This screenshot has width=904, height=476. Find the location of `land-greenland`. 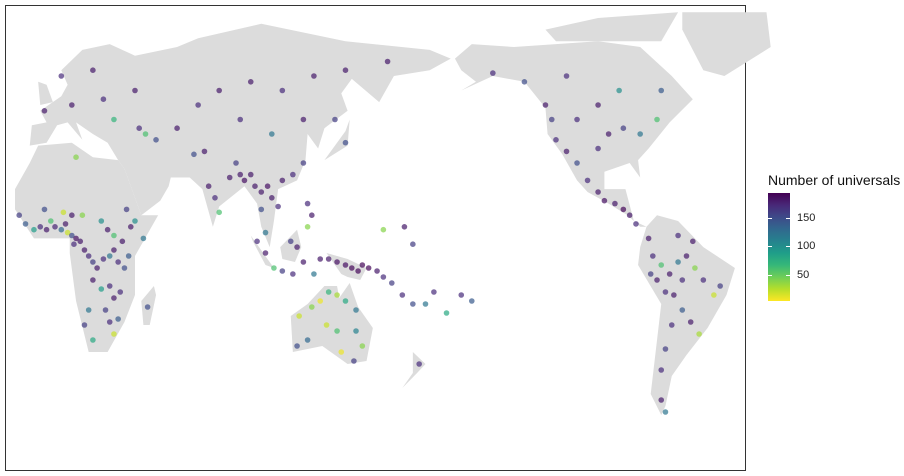

land-greenland is located at coordinates (726, 44).